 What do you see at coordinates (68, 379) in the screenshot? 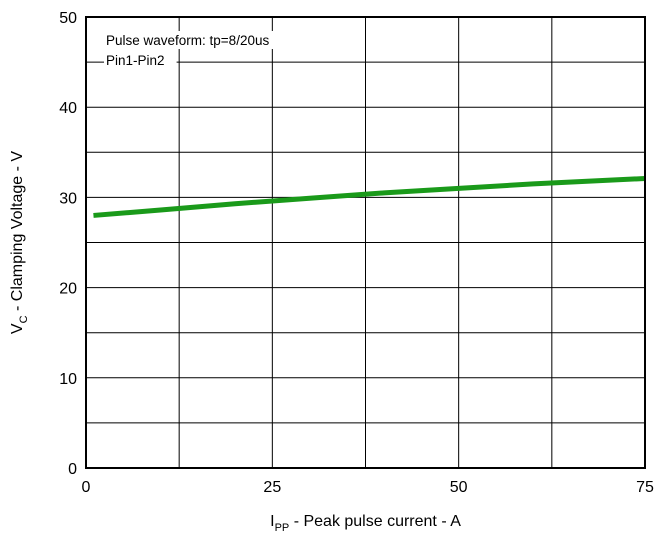
I see `y-tick-label: 10` at bounding box center [68, 379].